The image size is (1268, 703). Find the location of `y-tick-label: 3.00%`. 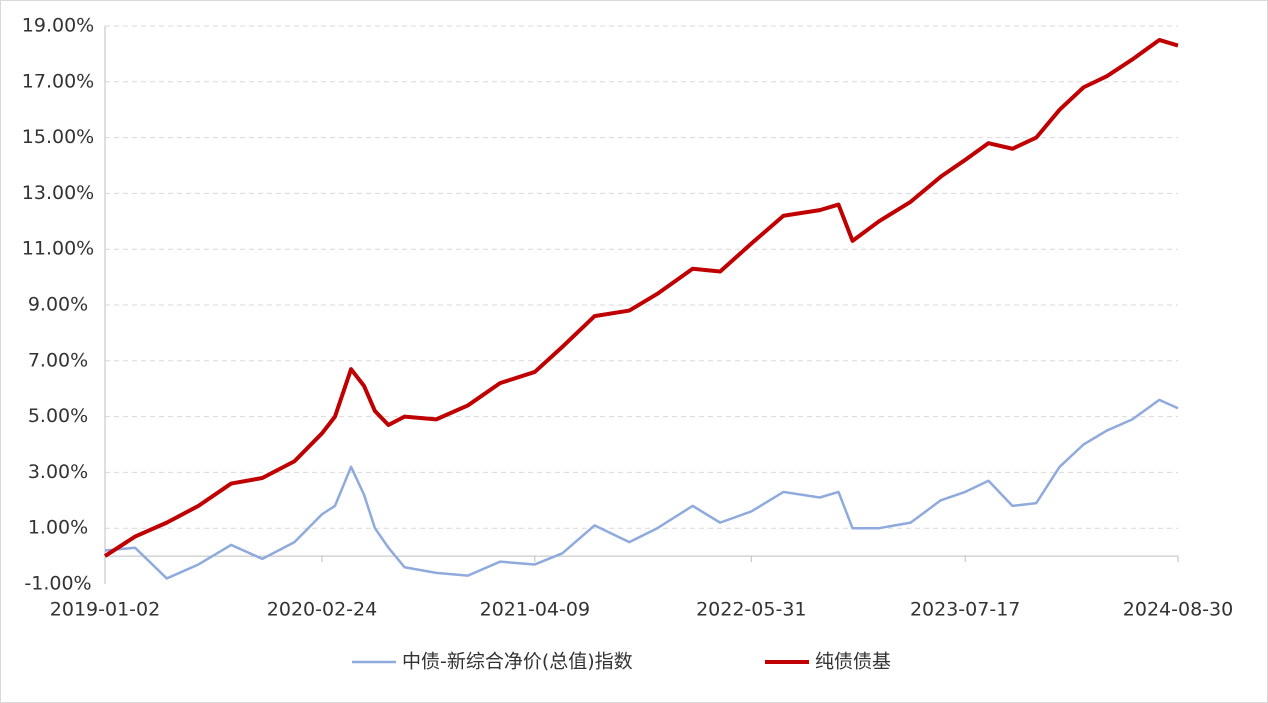

y-tick-label: 3.00% is located at coordinates (58, 472).